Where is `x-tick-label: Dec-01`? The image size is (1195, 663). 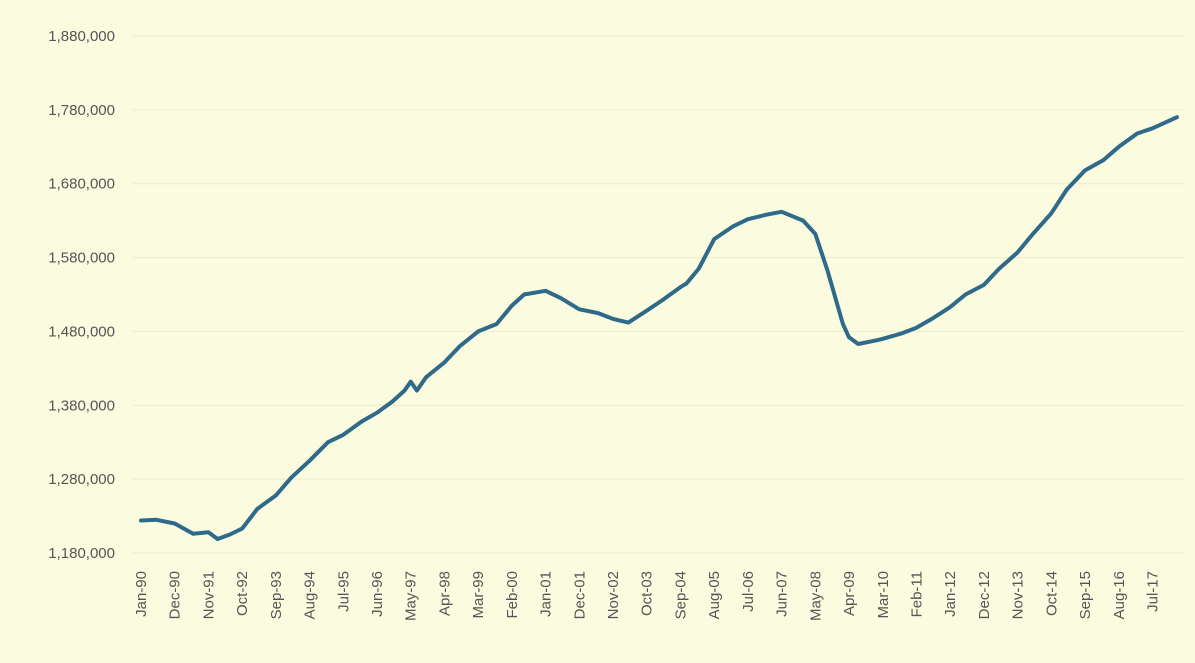 x-tick-label: Dec-01 is located at coordinates (579, 595).